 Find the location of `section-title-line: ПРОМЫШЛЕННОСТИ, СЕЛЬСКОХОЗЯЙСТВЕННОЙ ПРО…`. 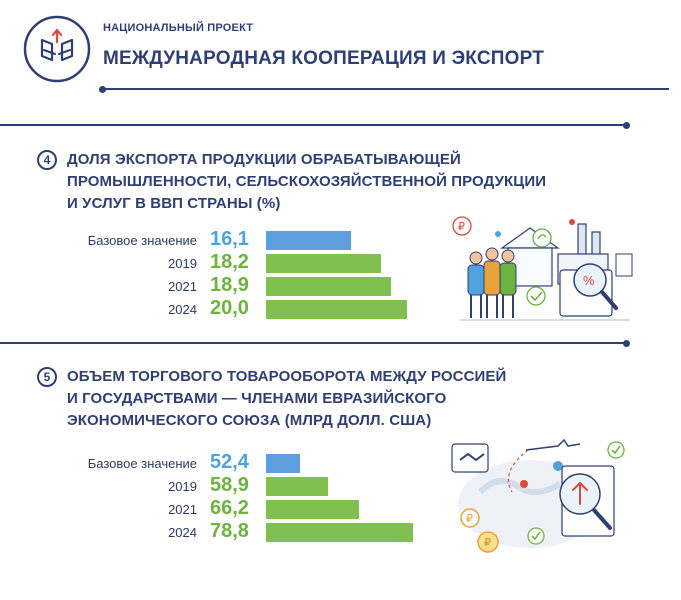

section-title-line: ПРОМЫШЛЕННОСТИ, СЕЛЬСКОХОЗЯЙСТВЕННОЙ ПРО… is located at coordinates (307, 181).